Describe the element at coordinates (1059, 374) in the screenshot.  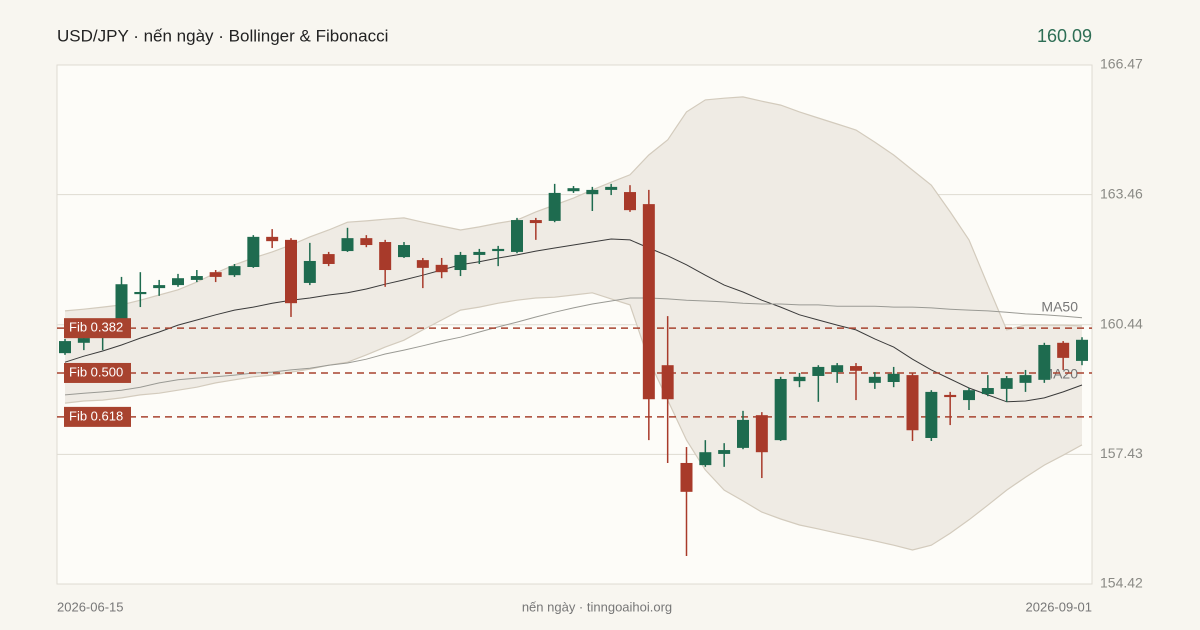
I see `ma-label: MA20` at that location.